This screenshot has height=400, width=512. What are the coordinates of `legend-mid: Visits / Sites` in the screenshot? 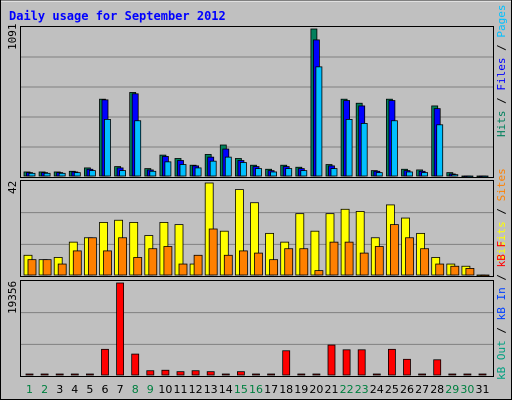 It's located at (501, 214).